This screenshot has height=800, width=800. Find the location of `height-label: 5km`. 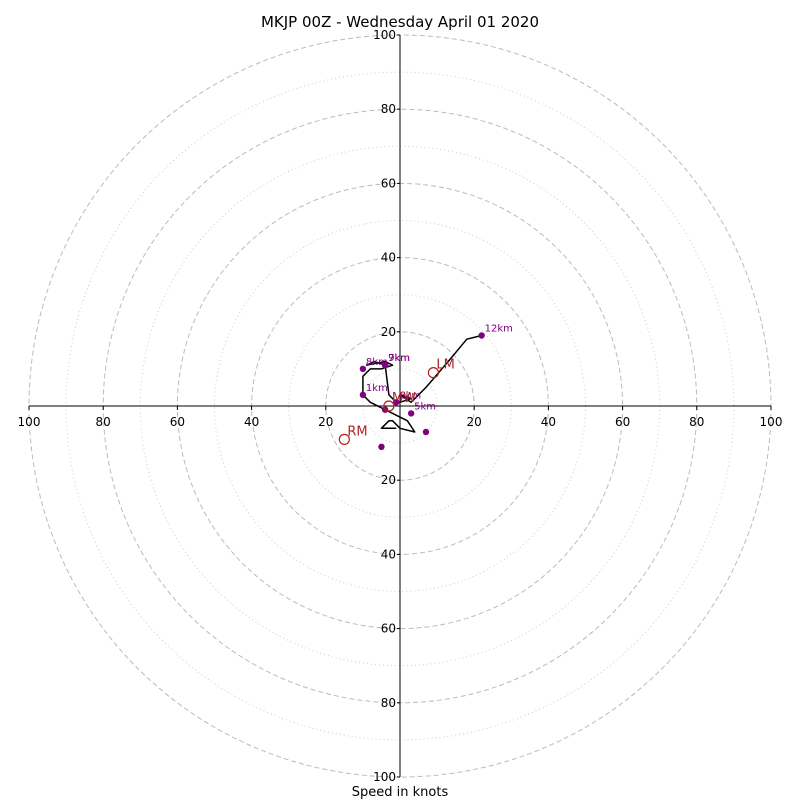

height-label: 5km is located at coordinates (425, 406).